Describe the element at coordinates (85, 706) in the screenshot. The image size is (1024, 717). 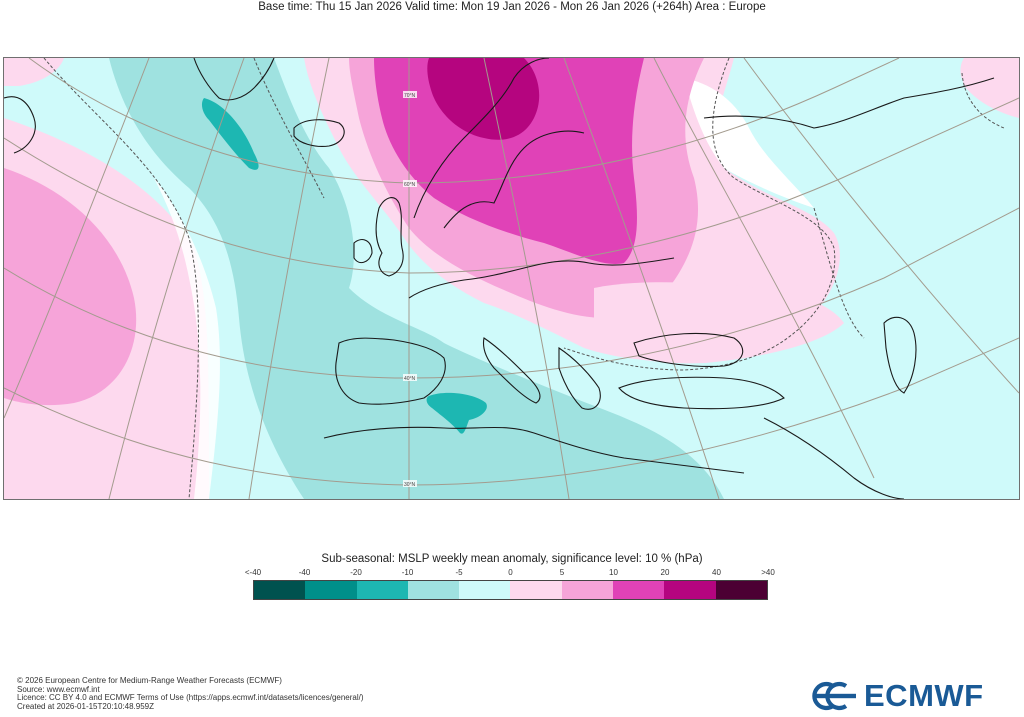
I see `created-text: Created at 2026-01-15T20:10:48.959Z` at that location.